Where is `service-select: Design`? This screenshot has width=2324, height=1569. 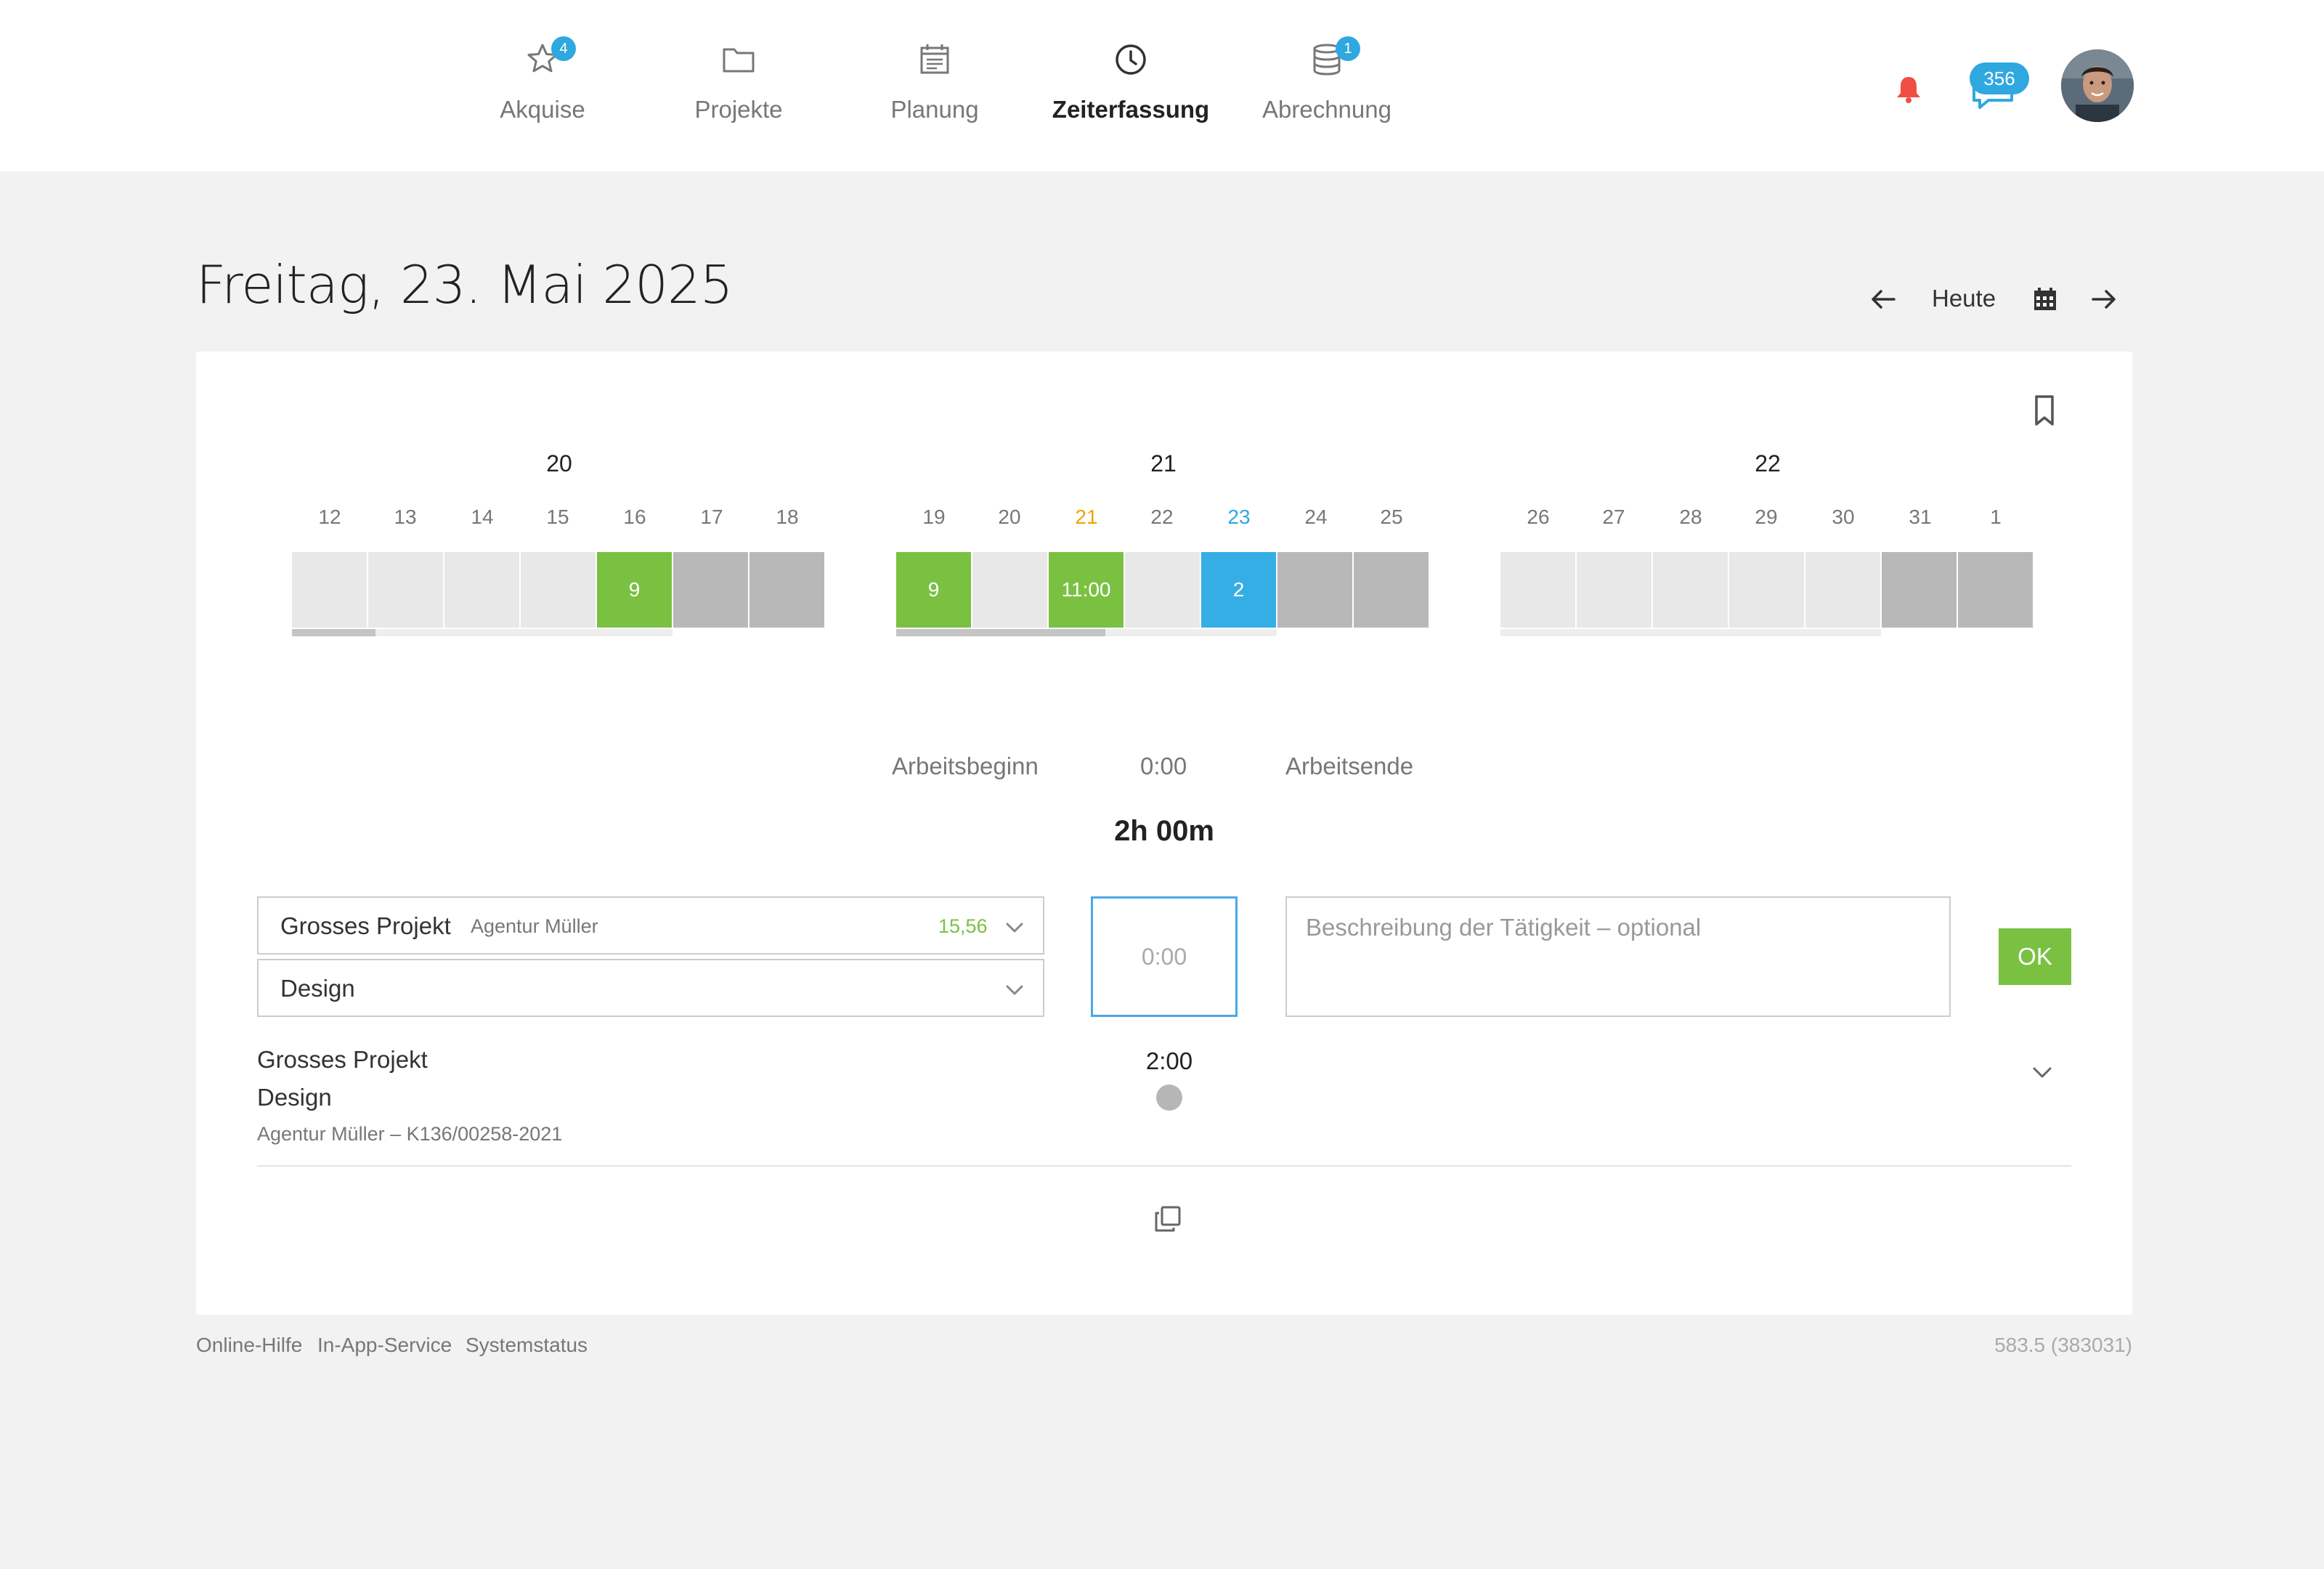
service-select: Design is located at coordinates (650, 988).